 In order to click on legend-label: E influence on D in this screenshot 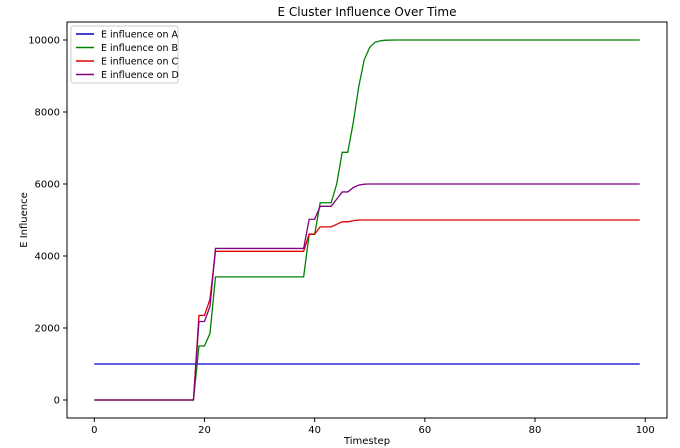, I will do `click(140, 75)`.